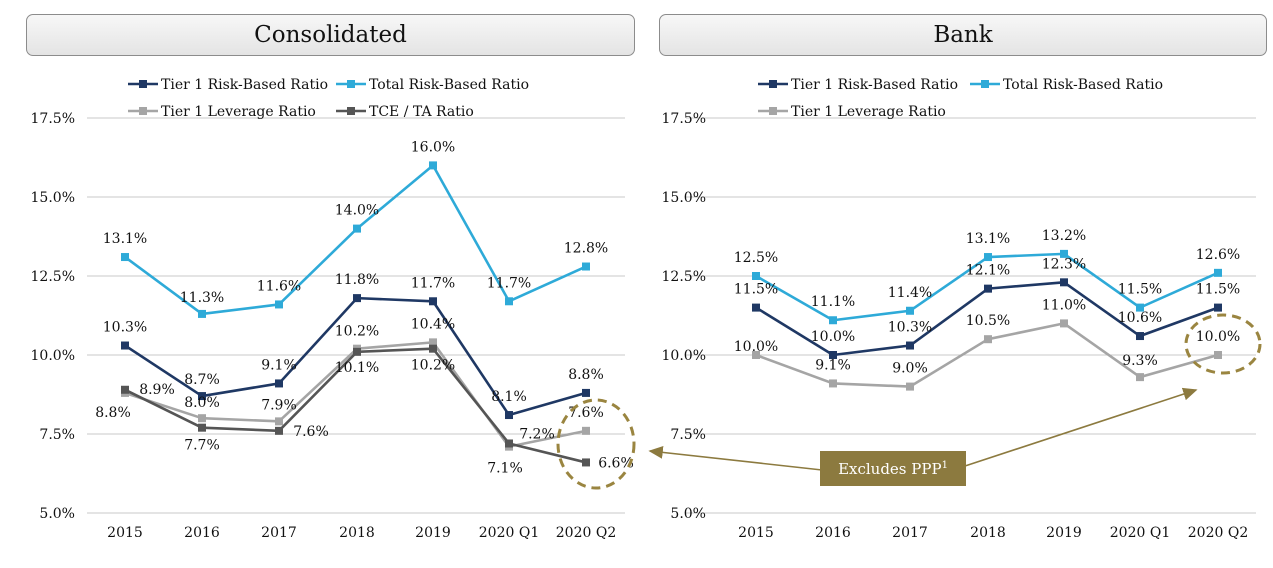  What do you see at coordinates (1083, 85) in the screenshot?
I see `bank-legend-label: Total Risk-Based Ratio` at bounding box center [1083, 85].